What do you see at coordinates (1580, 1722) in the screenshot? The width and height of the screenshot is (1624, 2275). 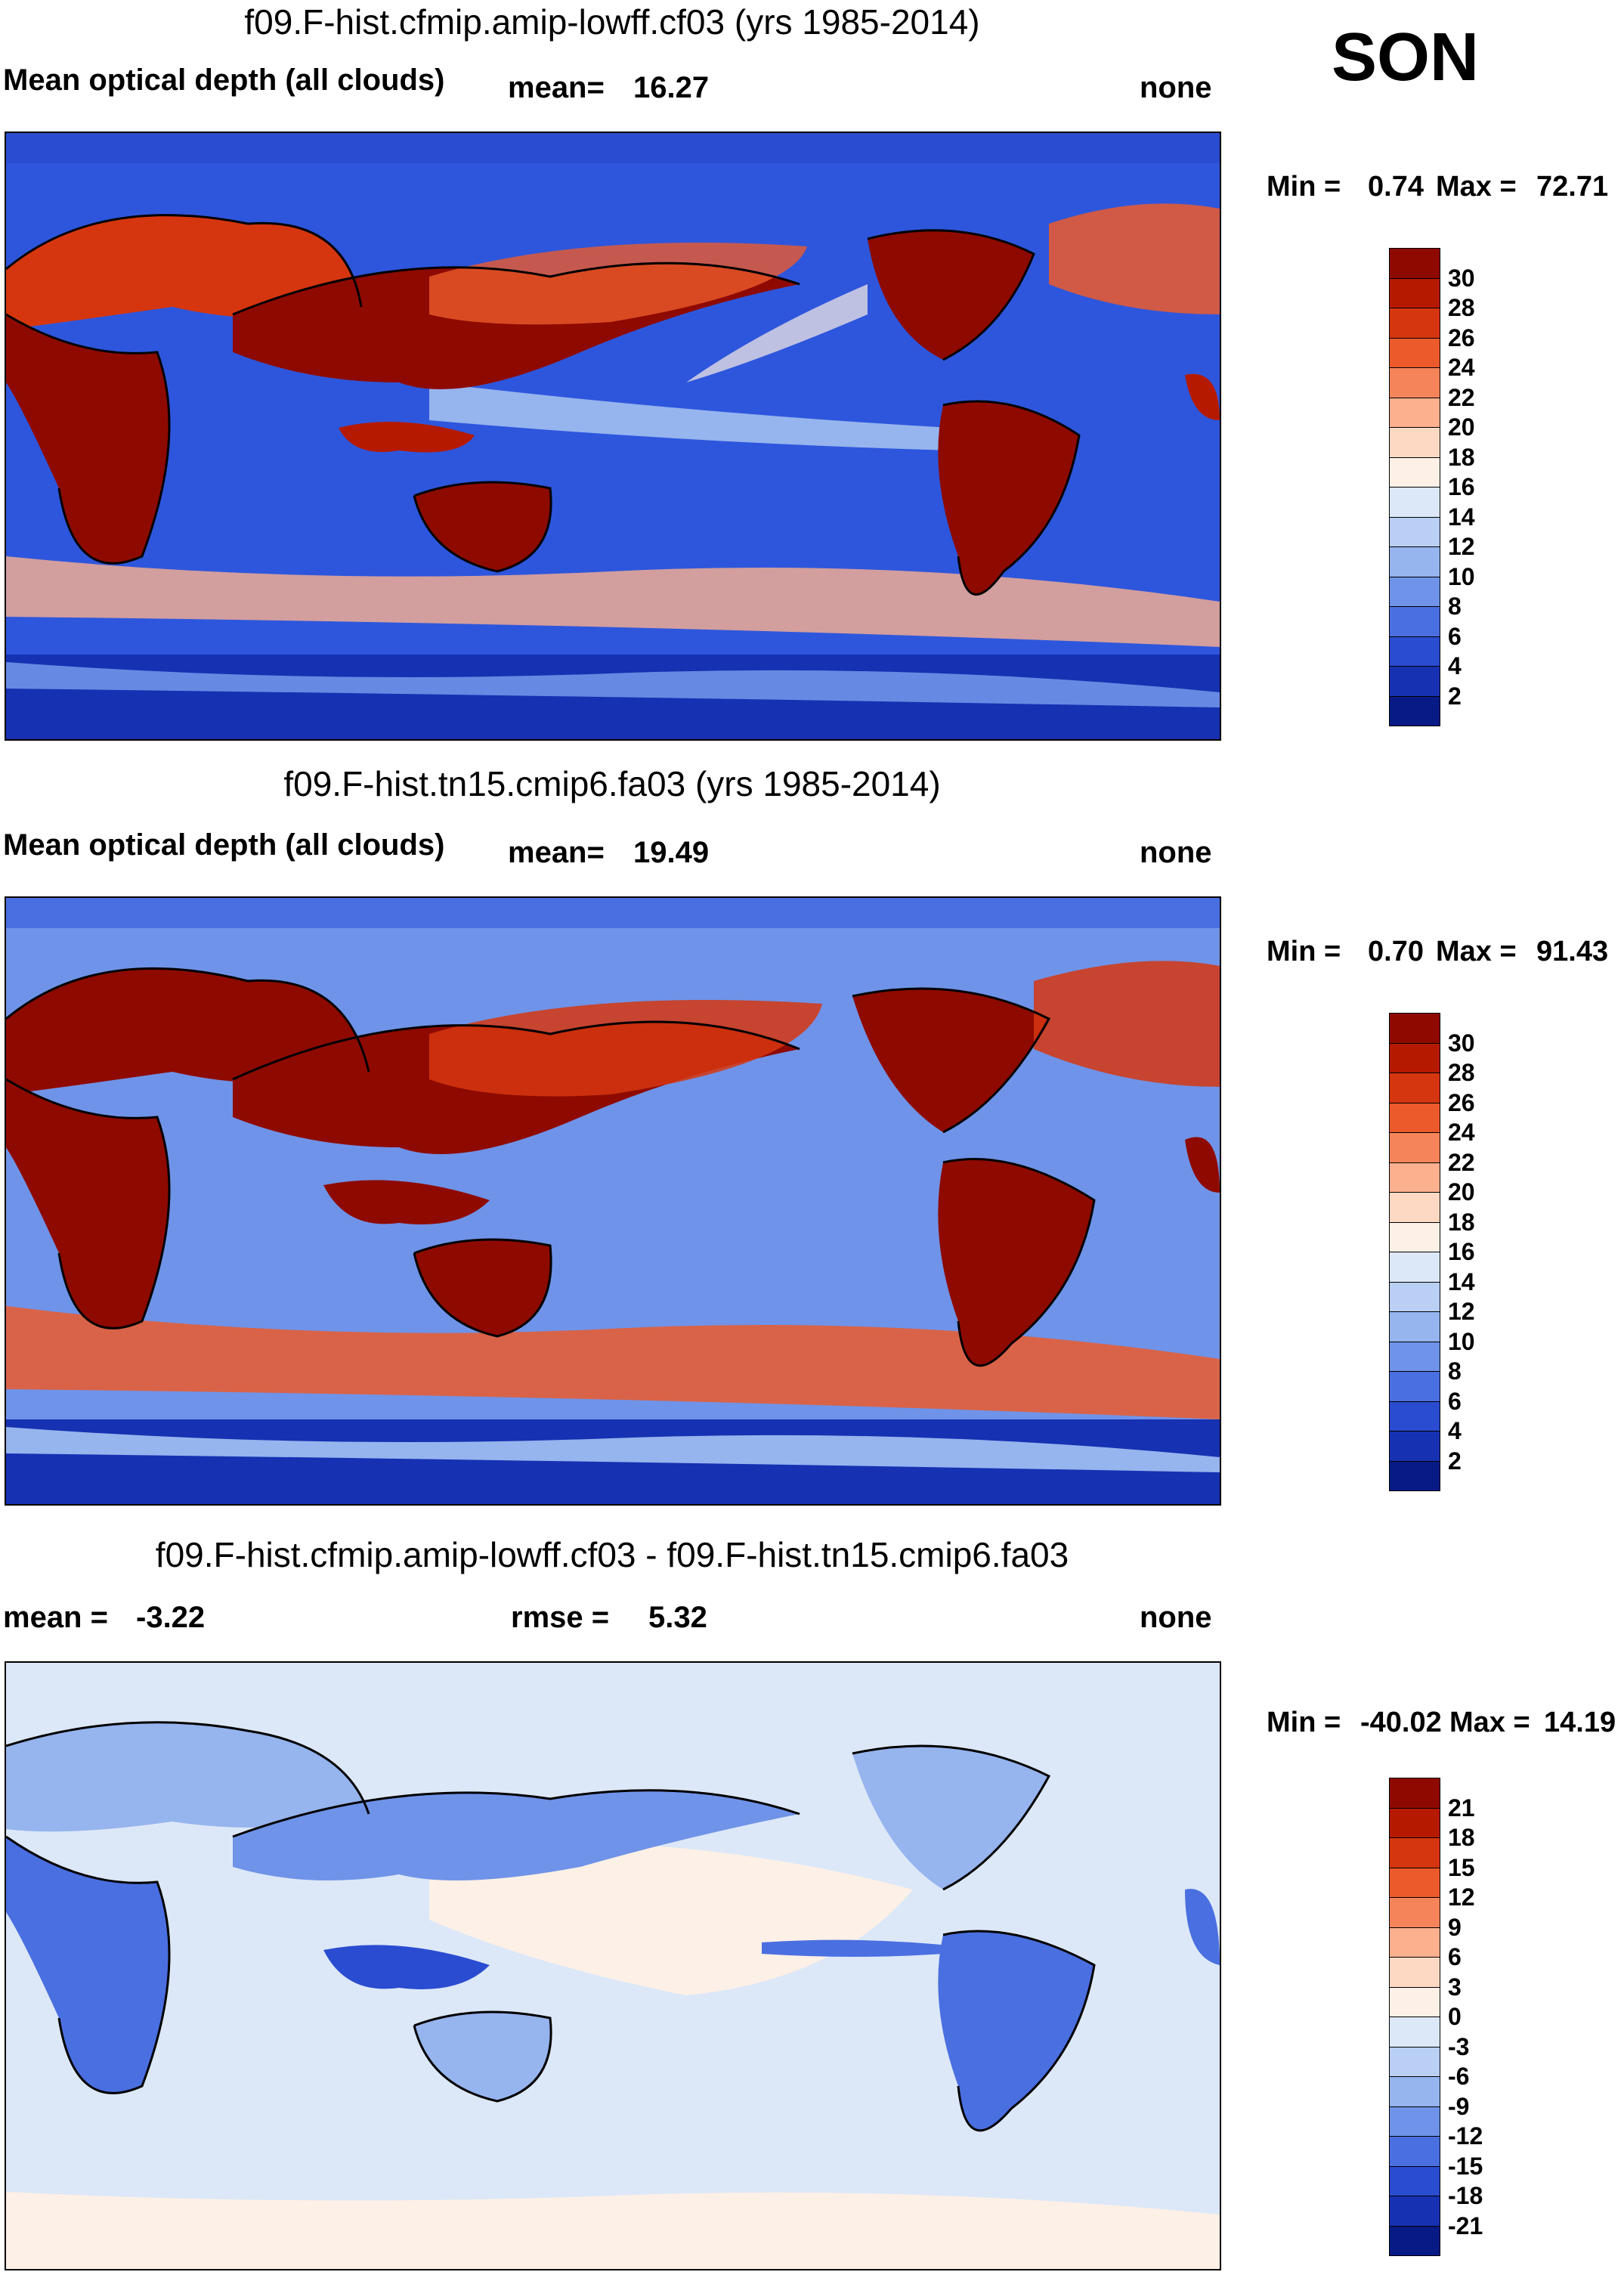 I see `panel-3-max-value: 14.19` at bounding box center [1580, 1722].